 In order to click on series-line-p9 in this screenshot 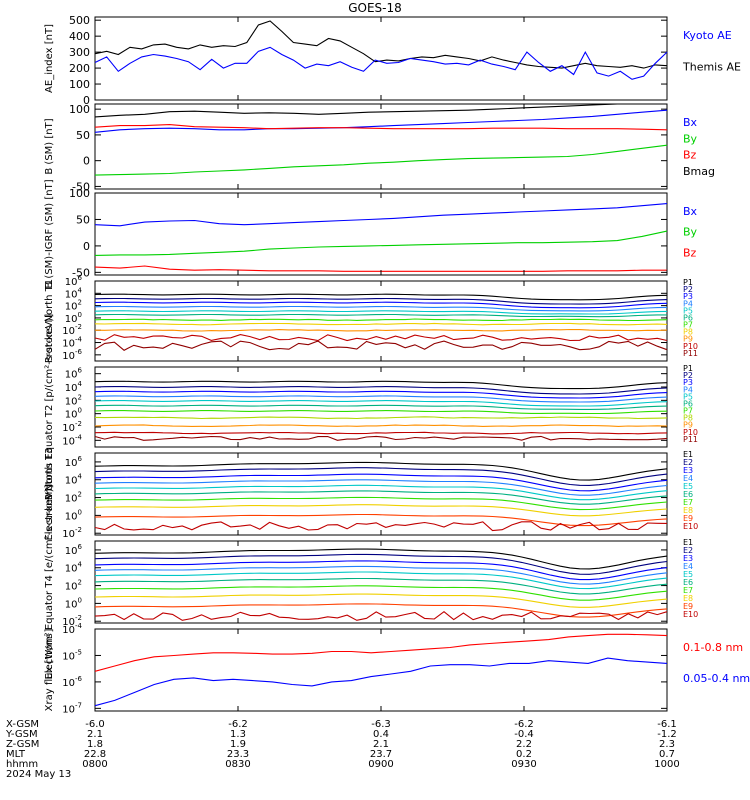, I will do `click(381, 425)`.